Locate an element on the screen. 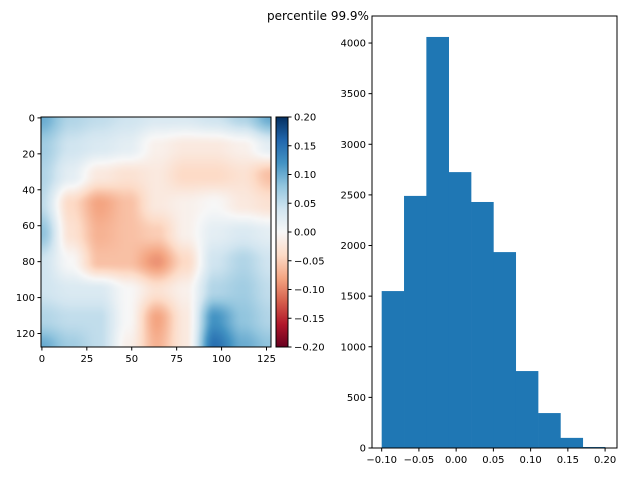 Image resolution: width=627 pixels, height=478 pixels. colorbar-tick-label: 0.20 is located at coordinates (305, 118).